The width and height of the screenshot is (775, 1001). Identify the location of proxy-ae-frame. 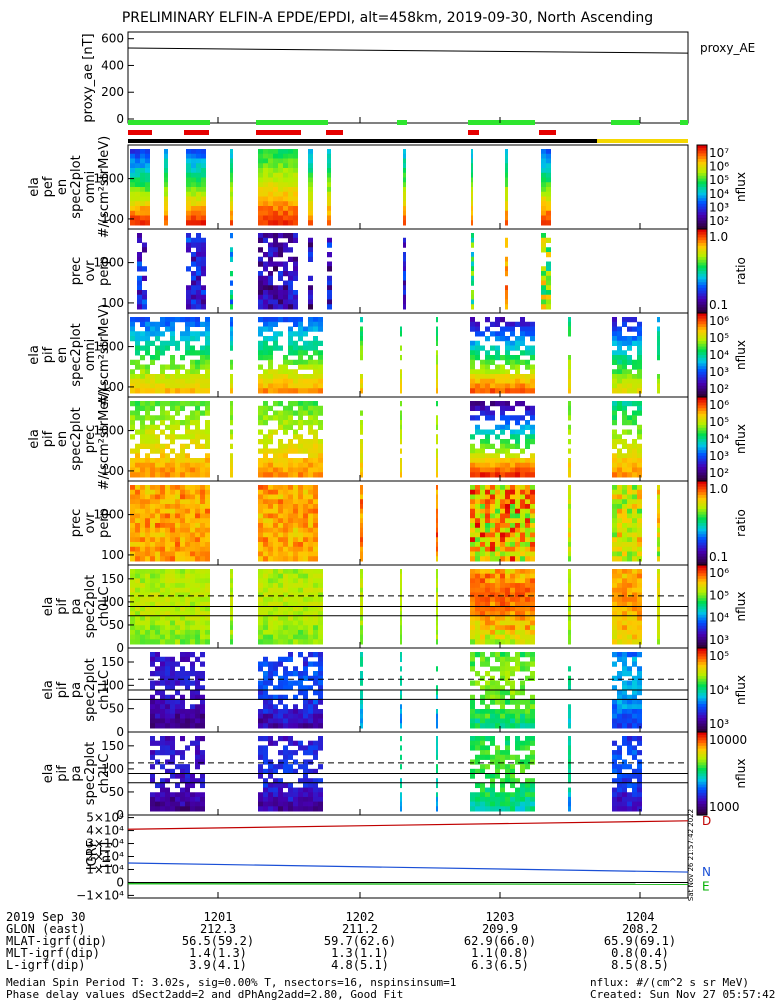
(408, 77).